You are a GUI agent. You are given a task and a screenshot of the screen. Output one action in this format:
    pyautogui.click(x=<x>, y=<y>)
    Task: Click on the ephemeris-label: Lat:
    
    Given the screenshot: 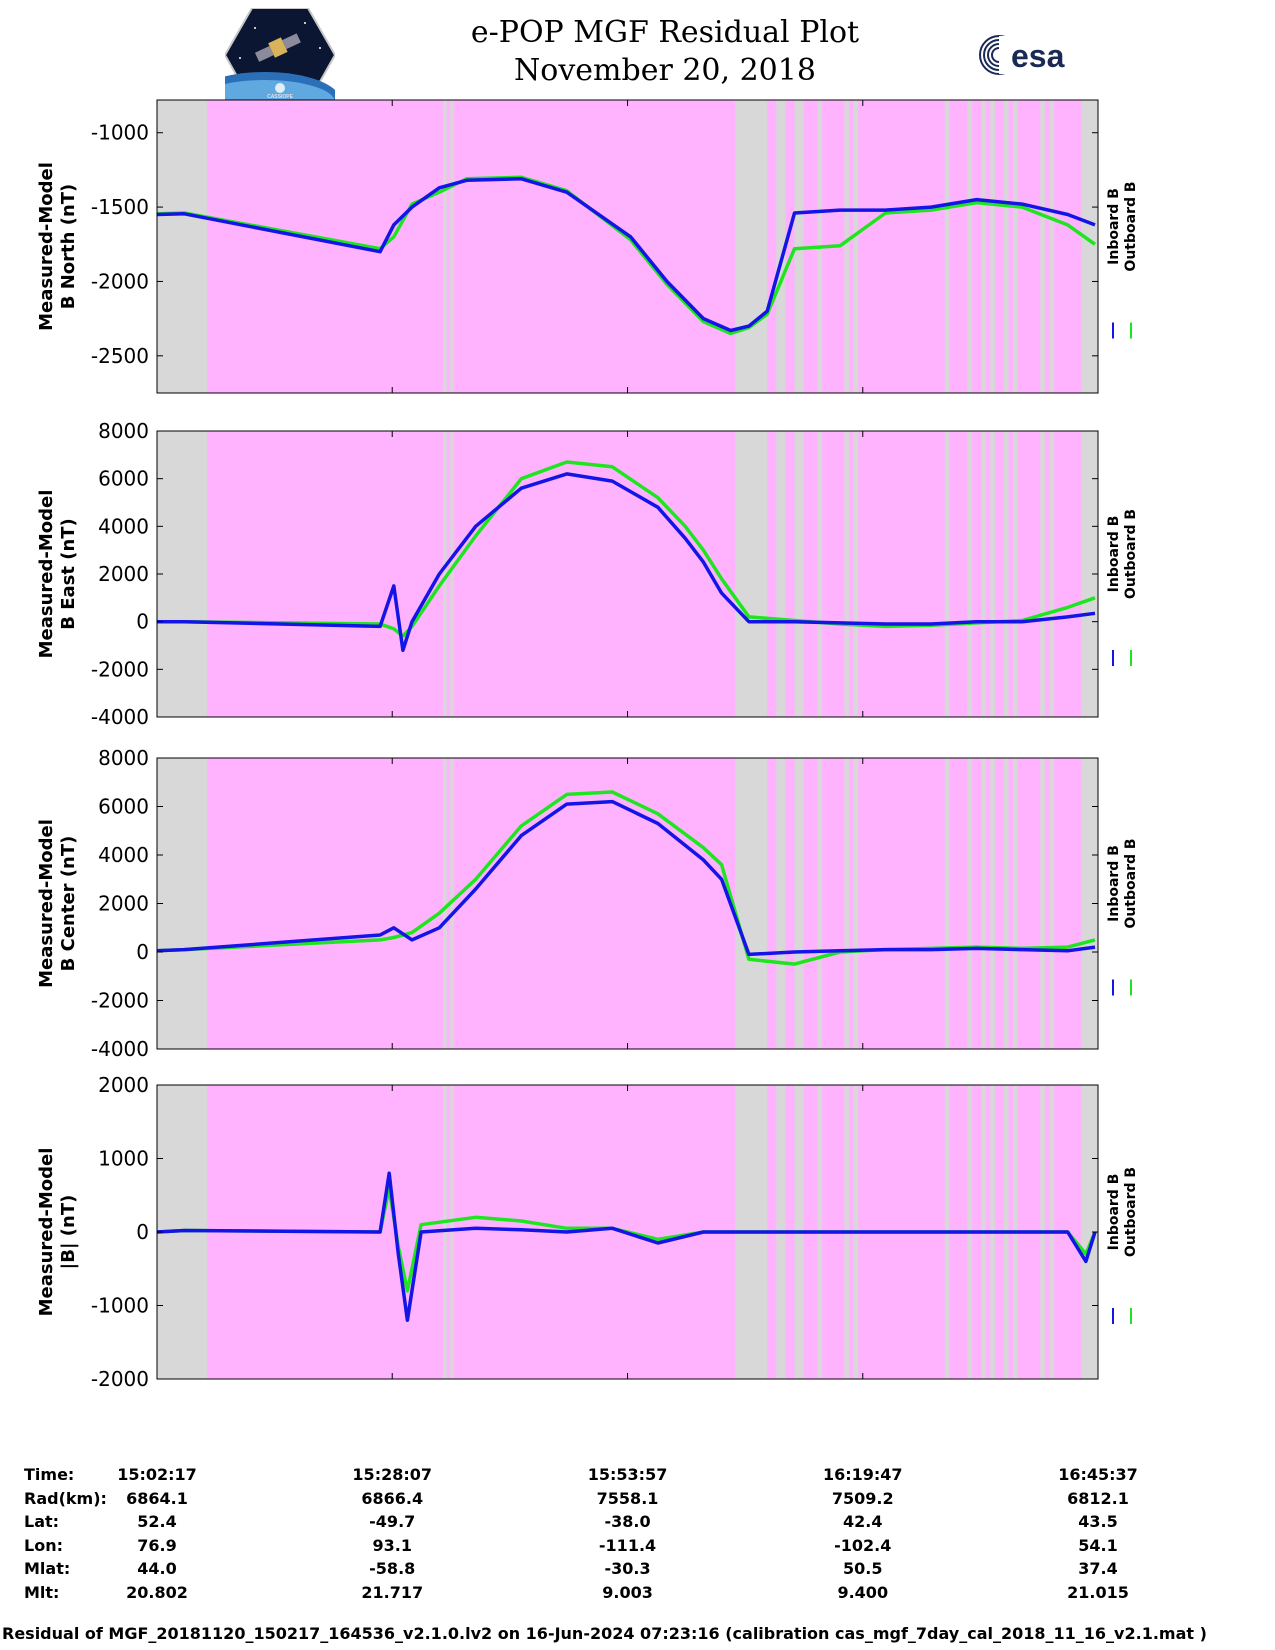 What is the action you would take?
    pyautogui.click(x=42, y=1521)
    